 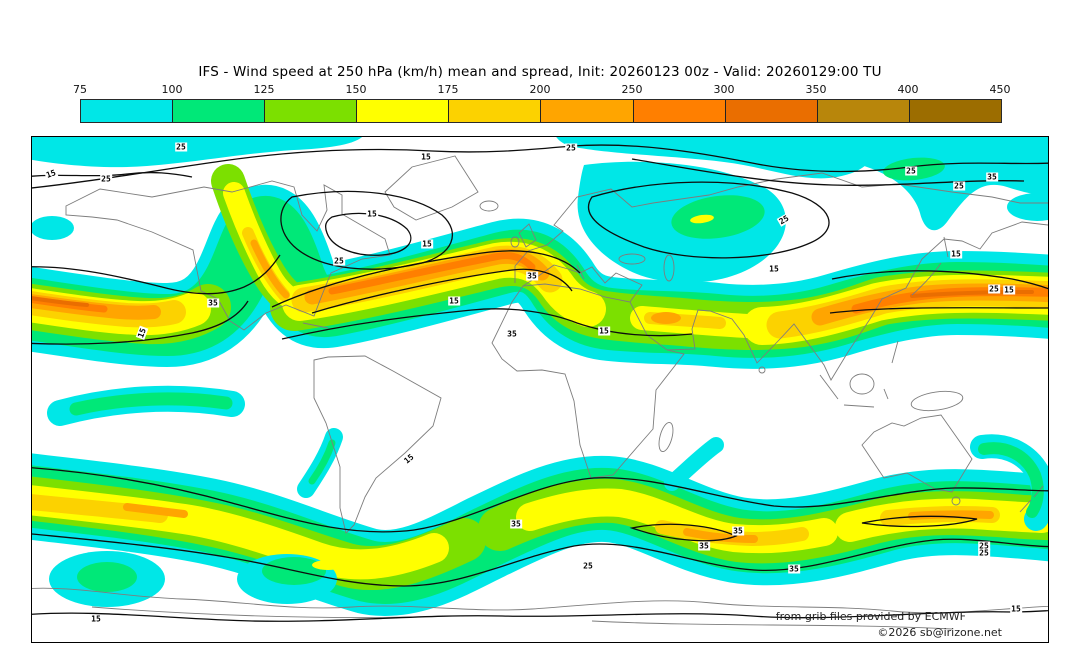 I want to click on colorbar-bar, so click(x=541, y=111).